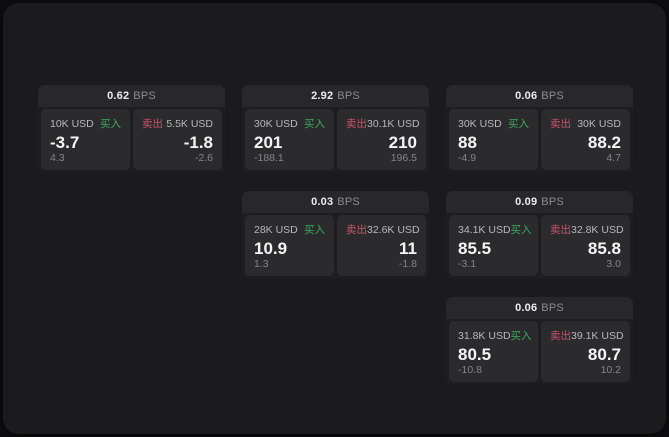 The width and height of the screenshot is (669, 437). What do you see at coordinates (177, 139) in the screenshot?
I see `sell-panel: 卖出 5.5K USD -1.8 -2.6` at bounding box center [177, 139].